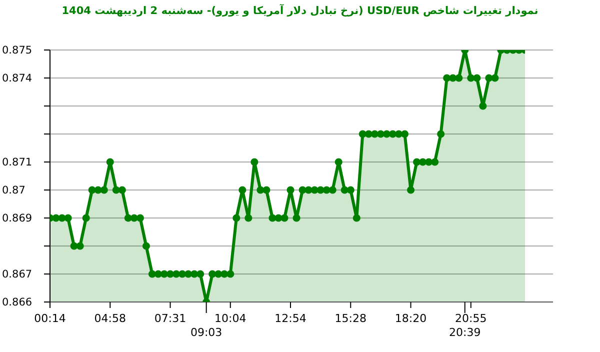 The width and height of the screenshot is (600, 352). What do you see at coordinates (170, 318) in the screenshot?
I see `x-tick-label: 07:31` at bounding box center [170, 318].